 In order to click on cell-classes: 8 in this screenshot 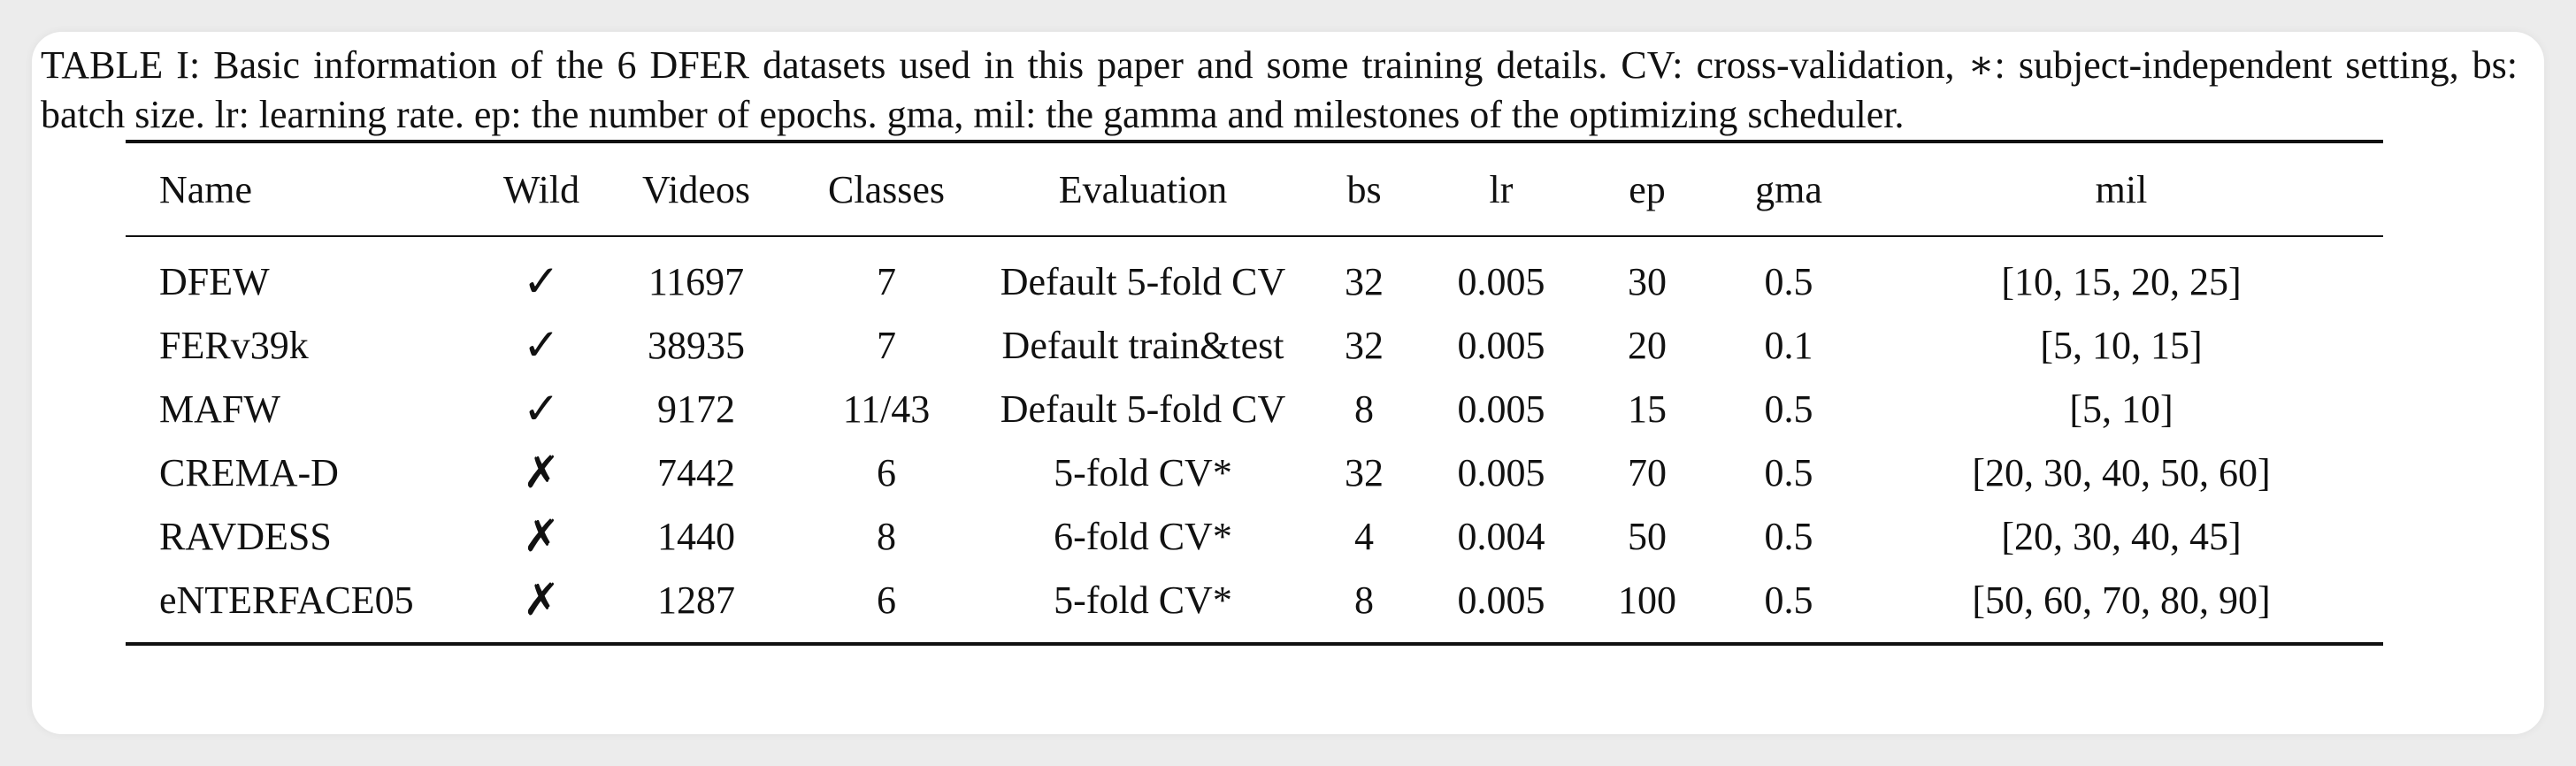, I will do `click(886, 536)`.